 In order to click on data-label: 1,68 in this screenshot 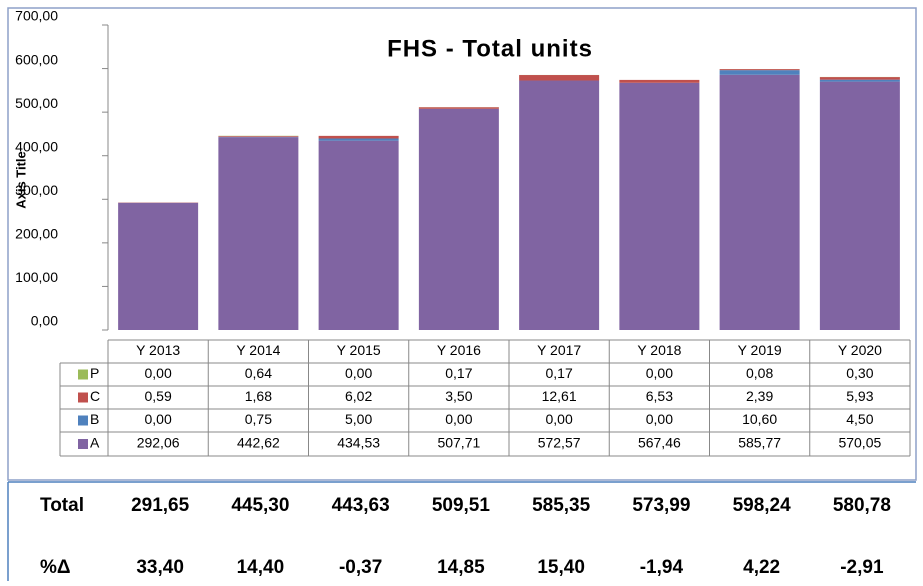, I will do `click(258, 396)`.